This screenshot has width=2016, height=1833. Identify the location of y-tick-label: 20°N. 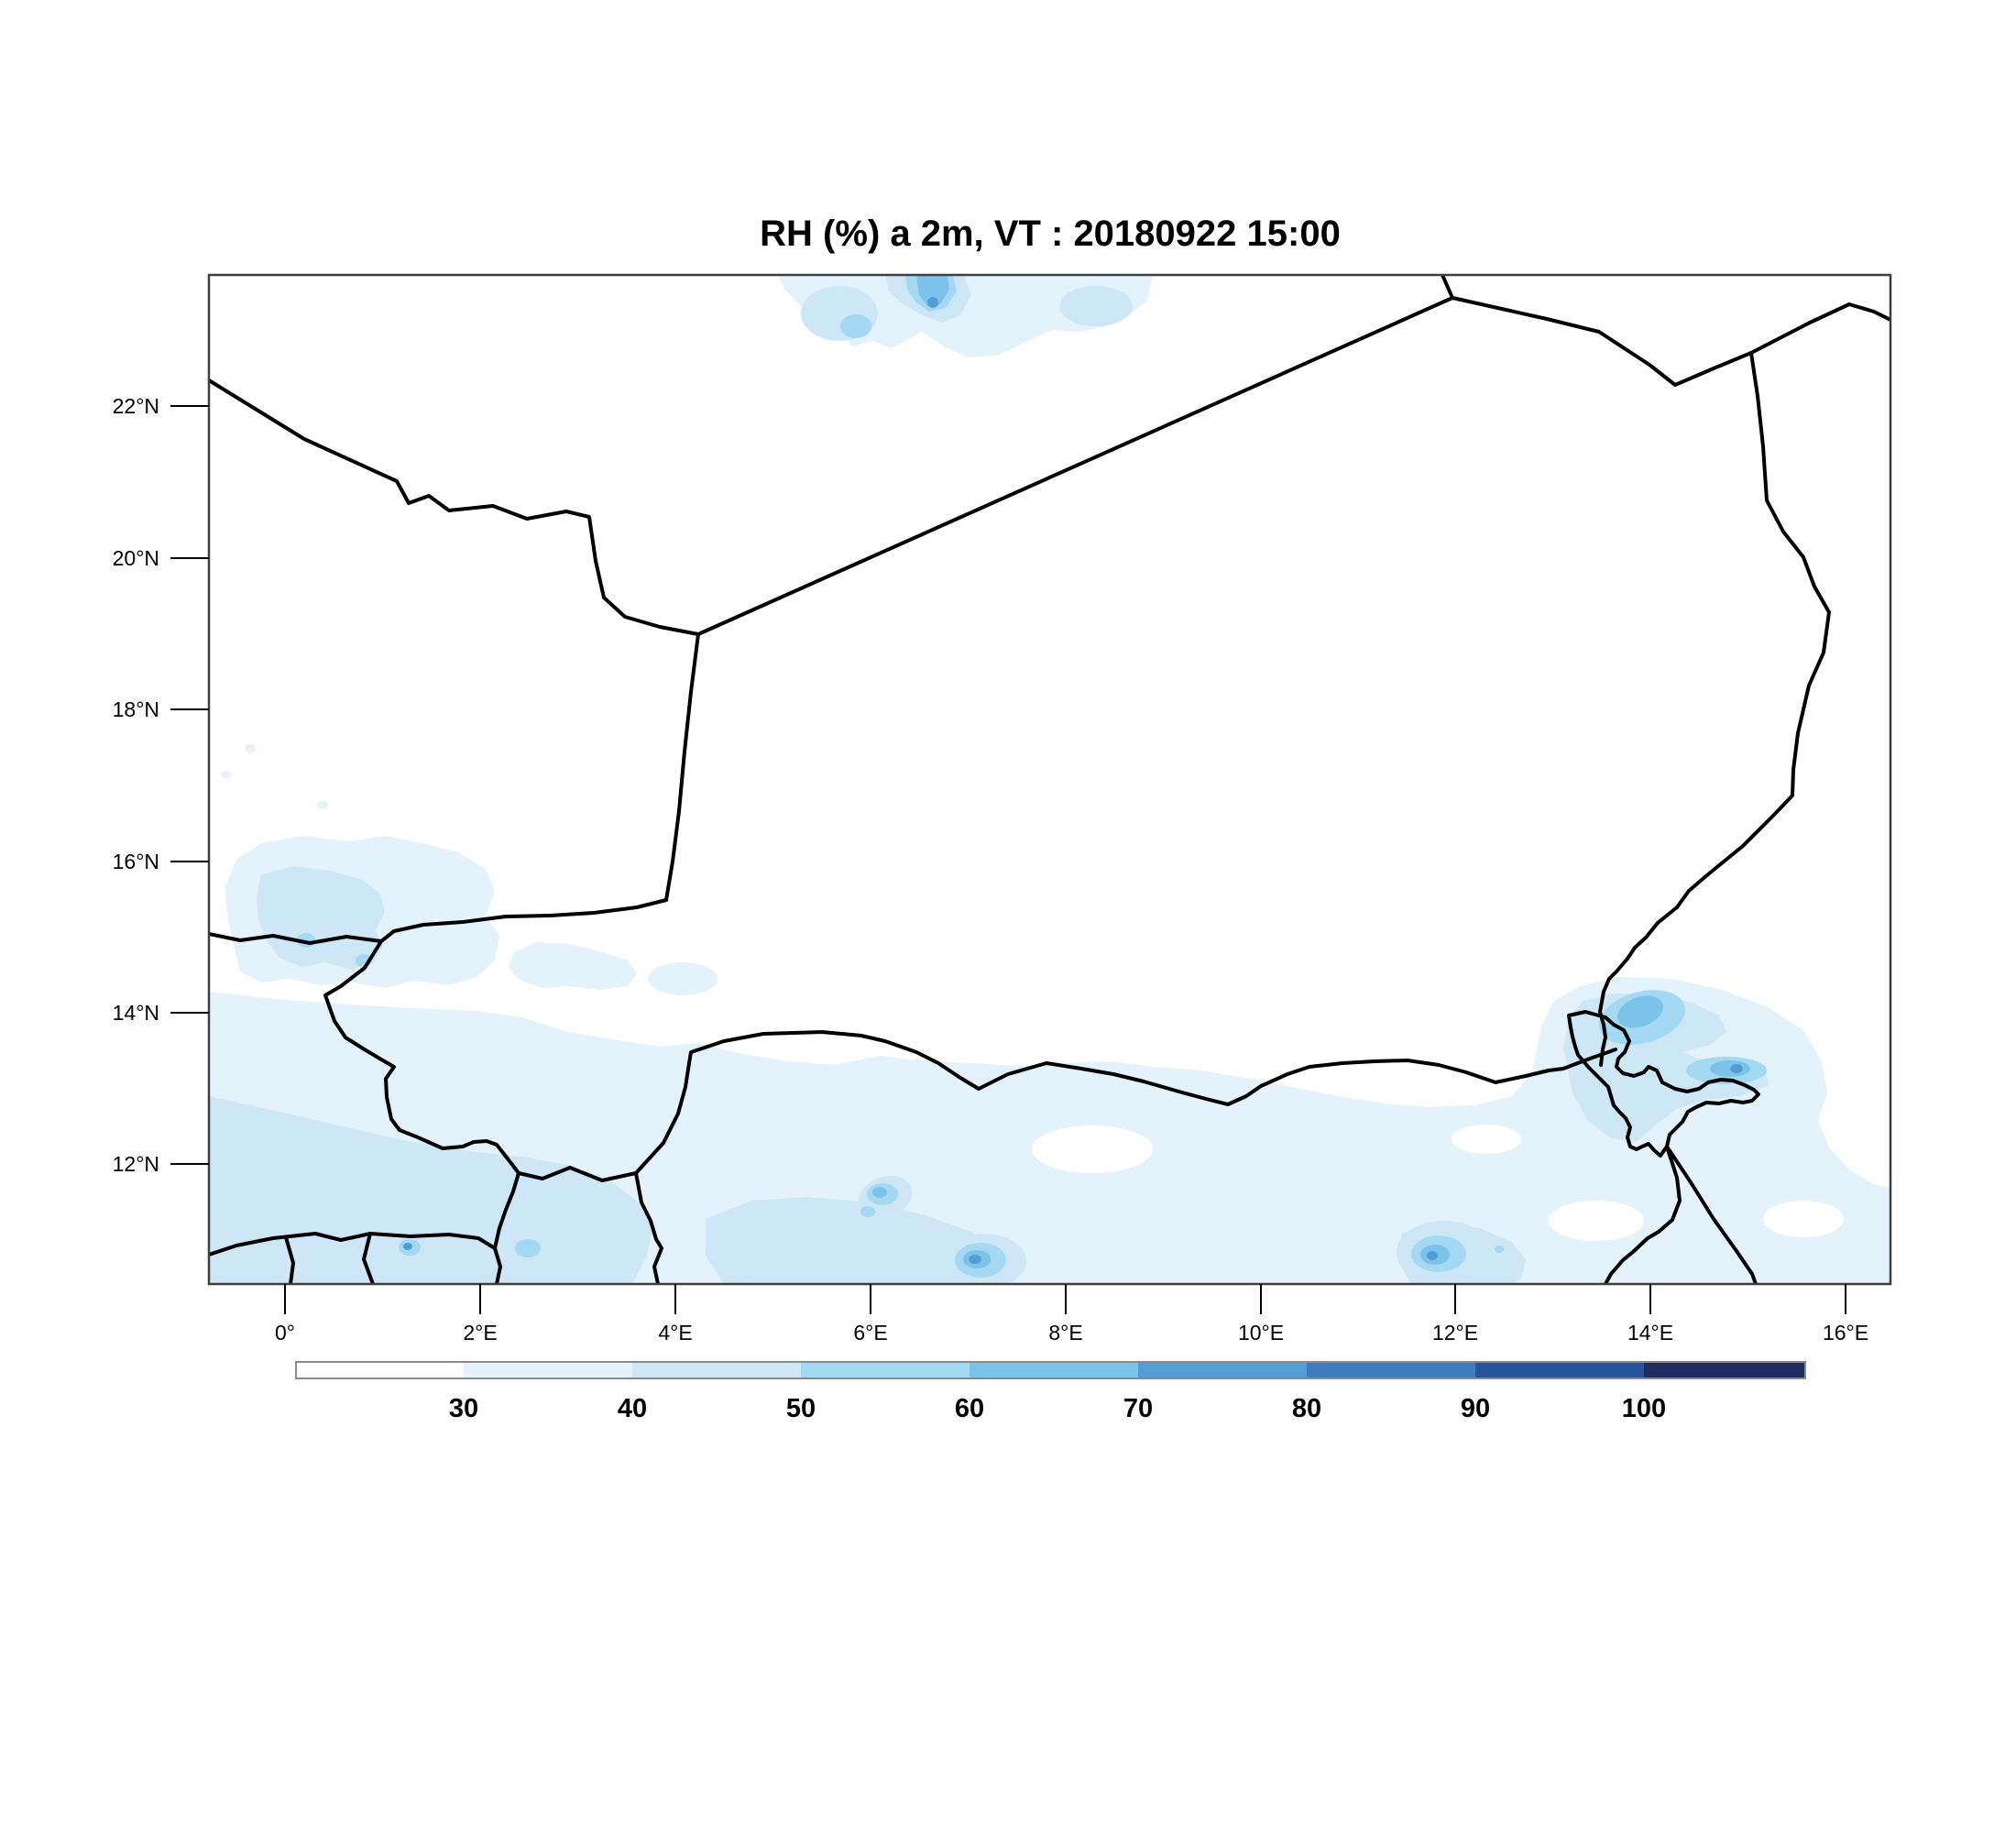
(136, 558).